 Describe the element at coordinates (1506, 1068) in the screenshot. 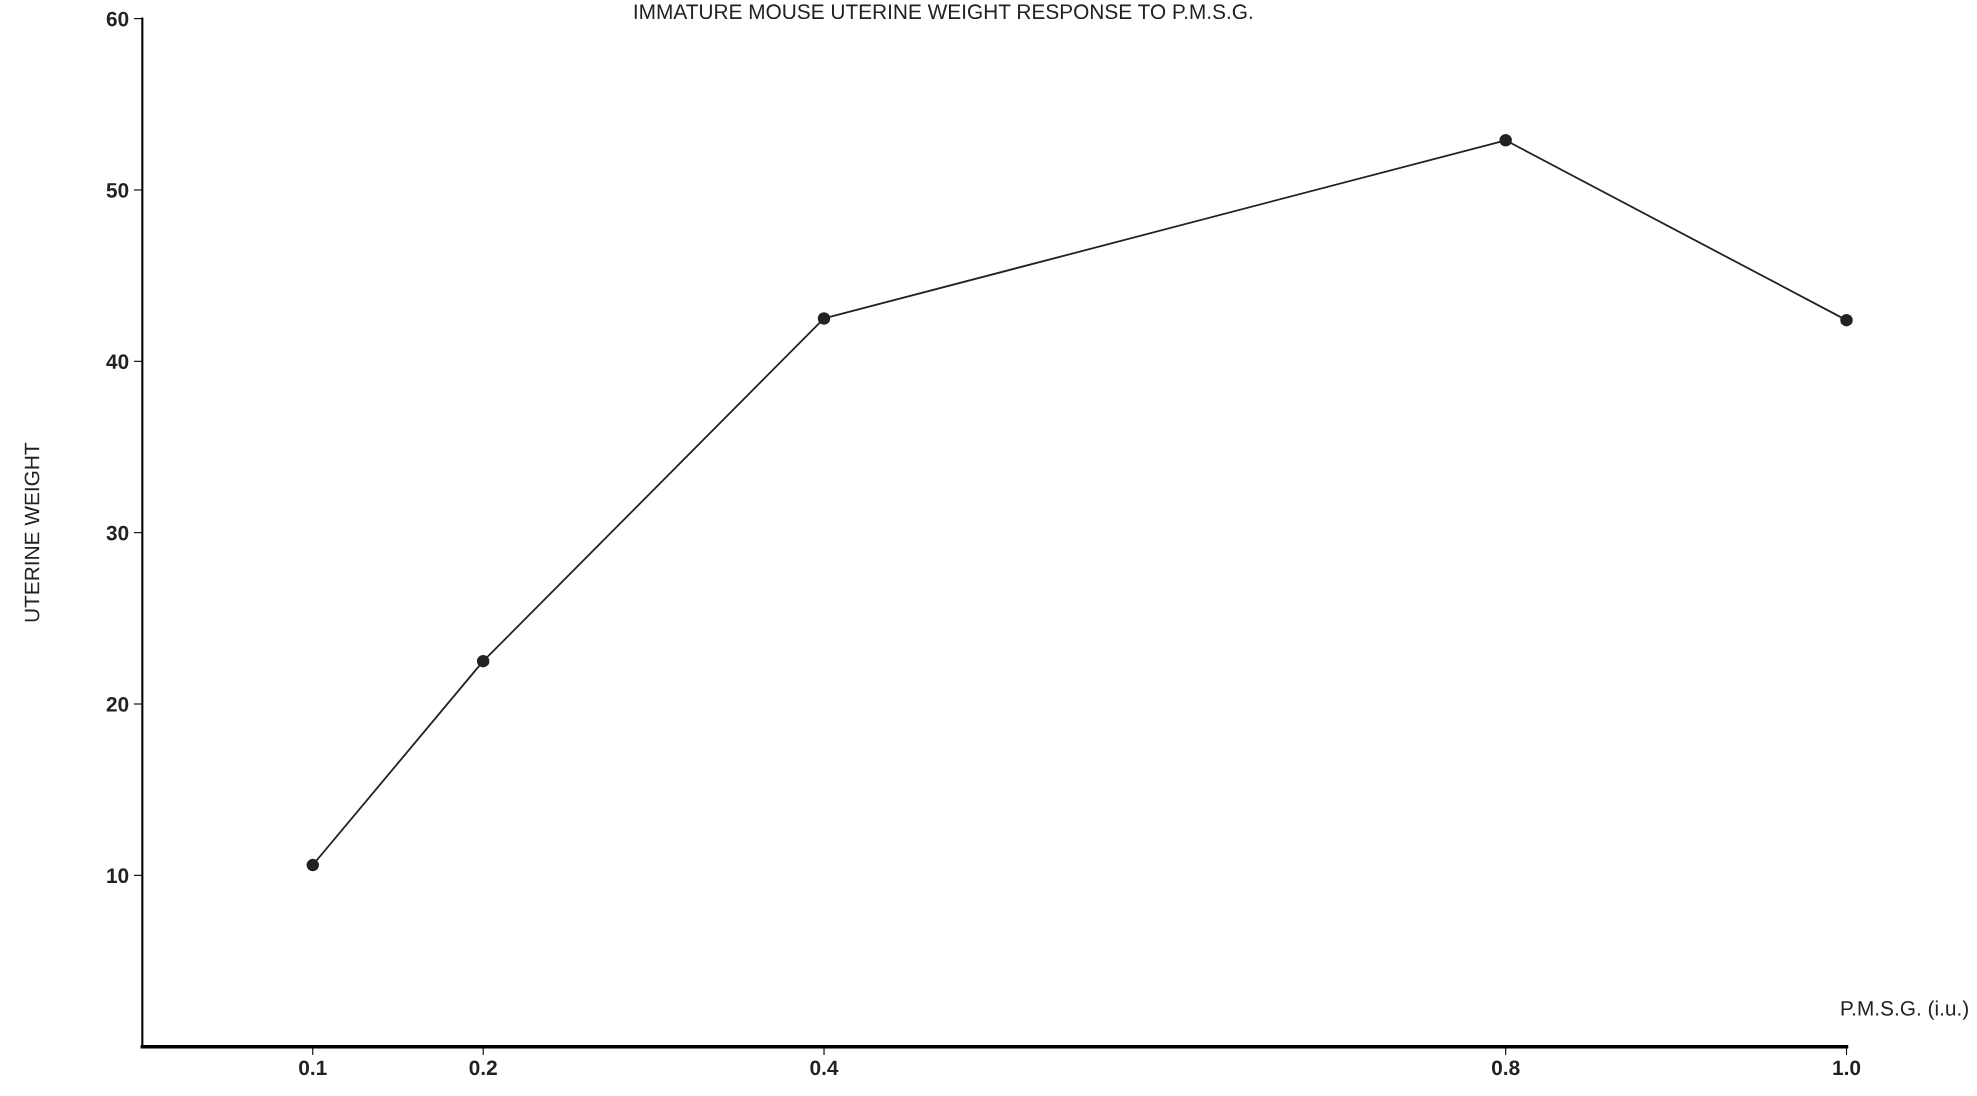

I see `x-tick-label: 0.8` at that location.